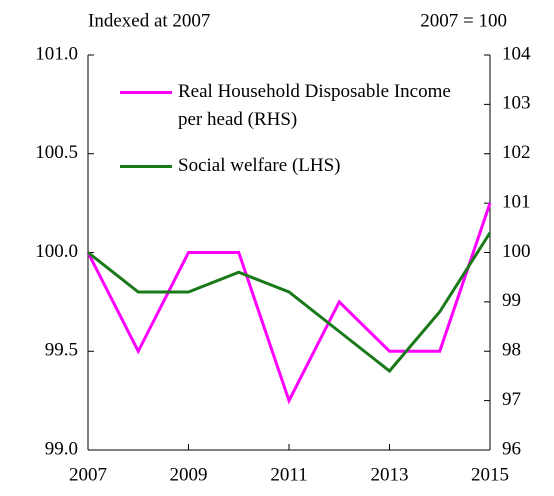 Image resolution: width=554 pixels, height=496 pixels. I want to click on y-tick-label: 100.0, so click(56, 251).